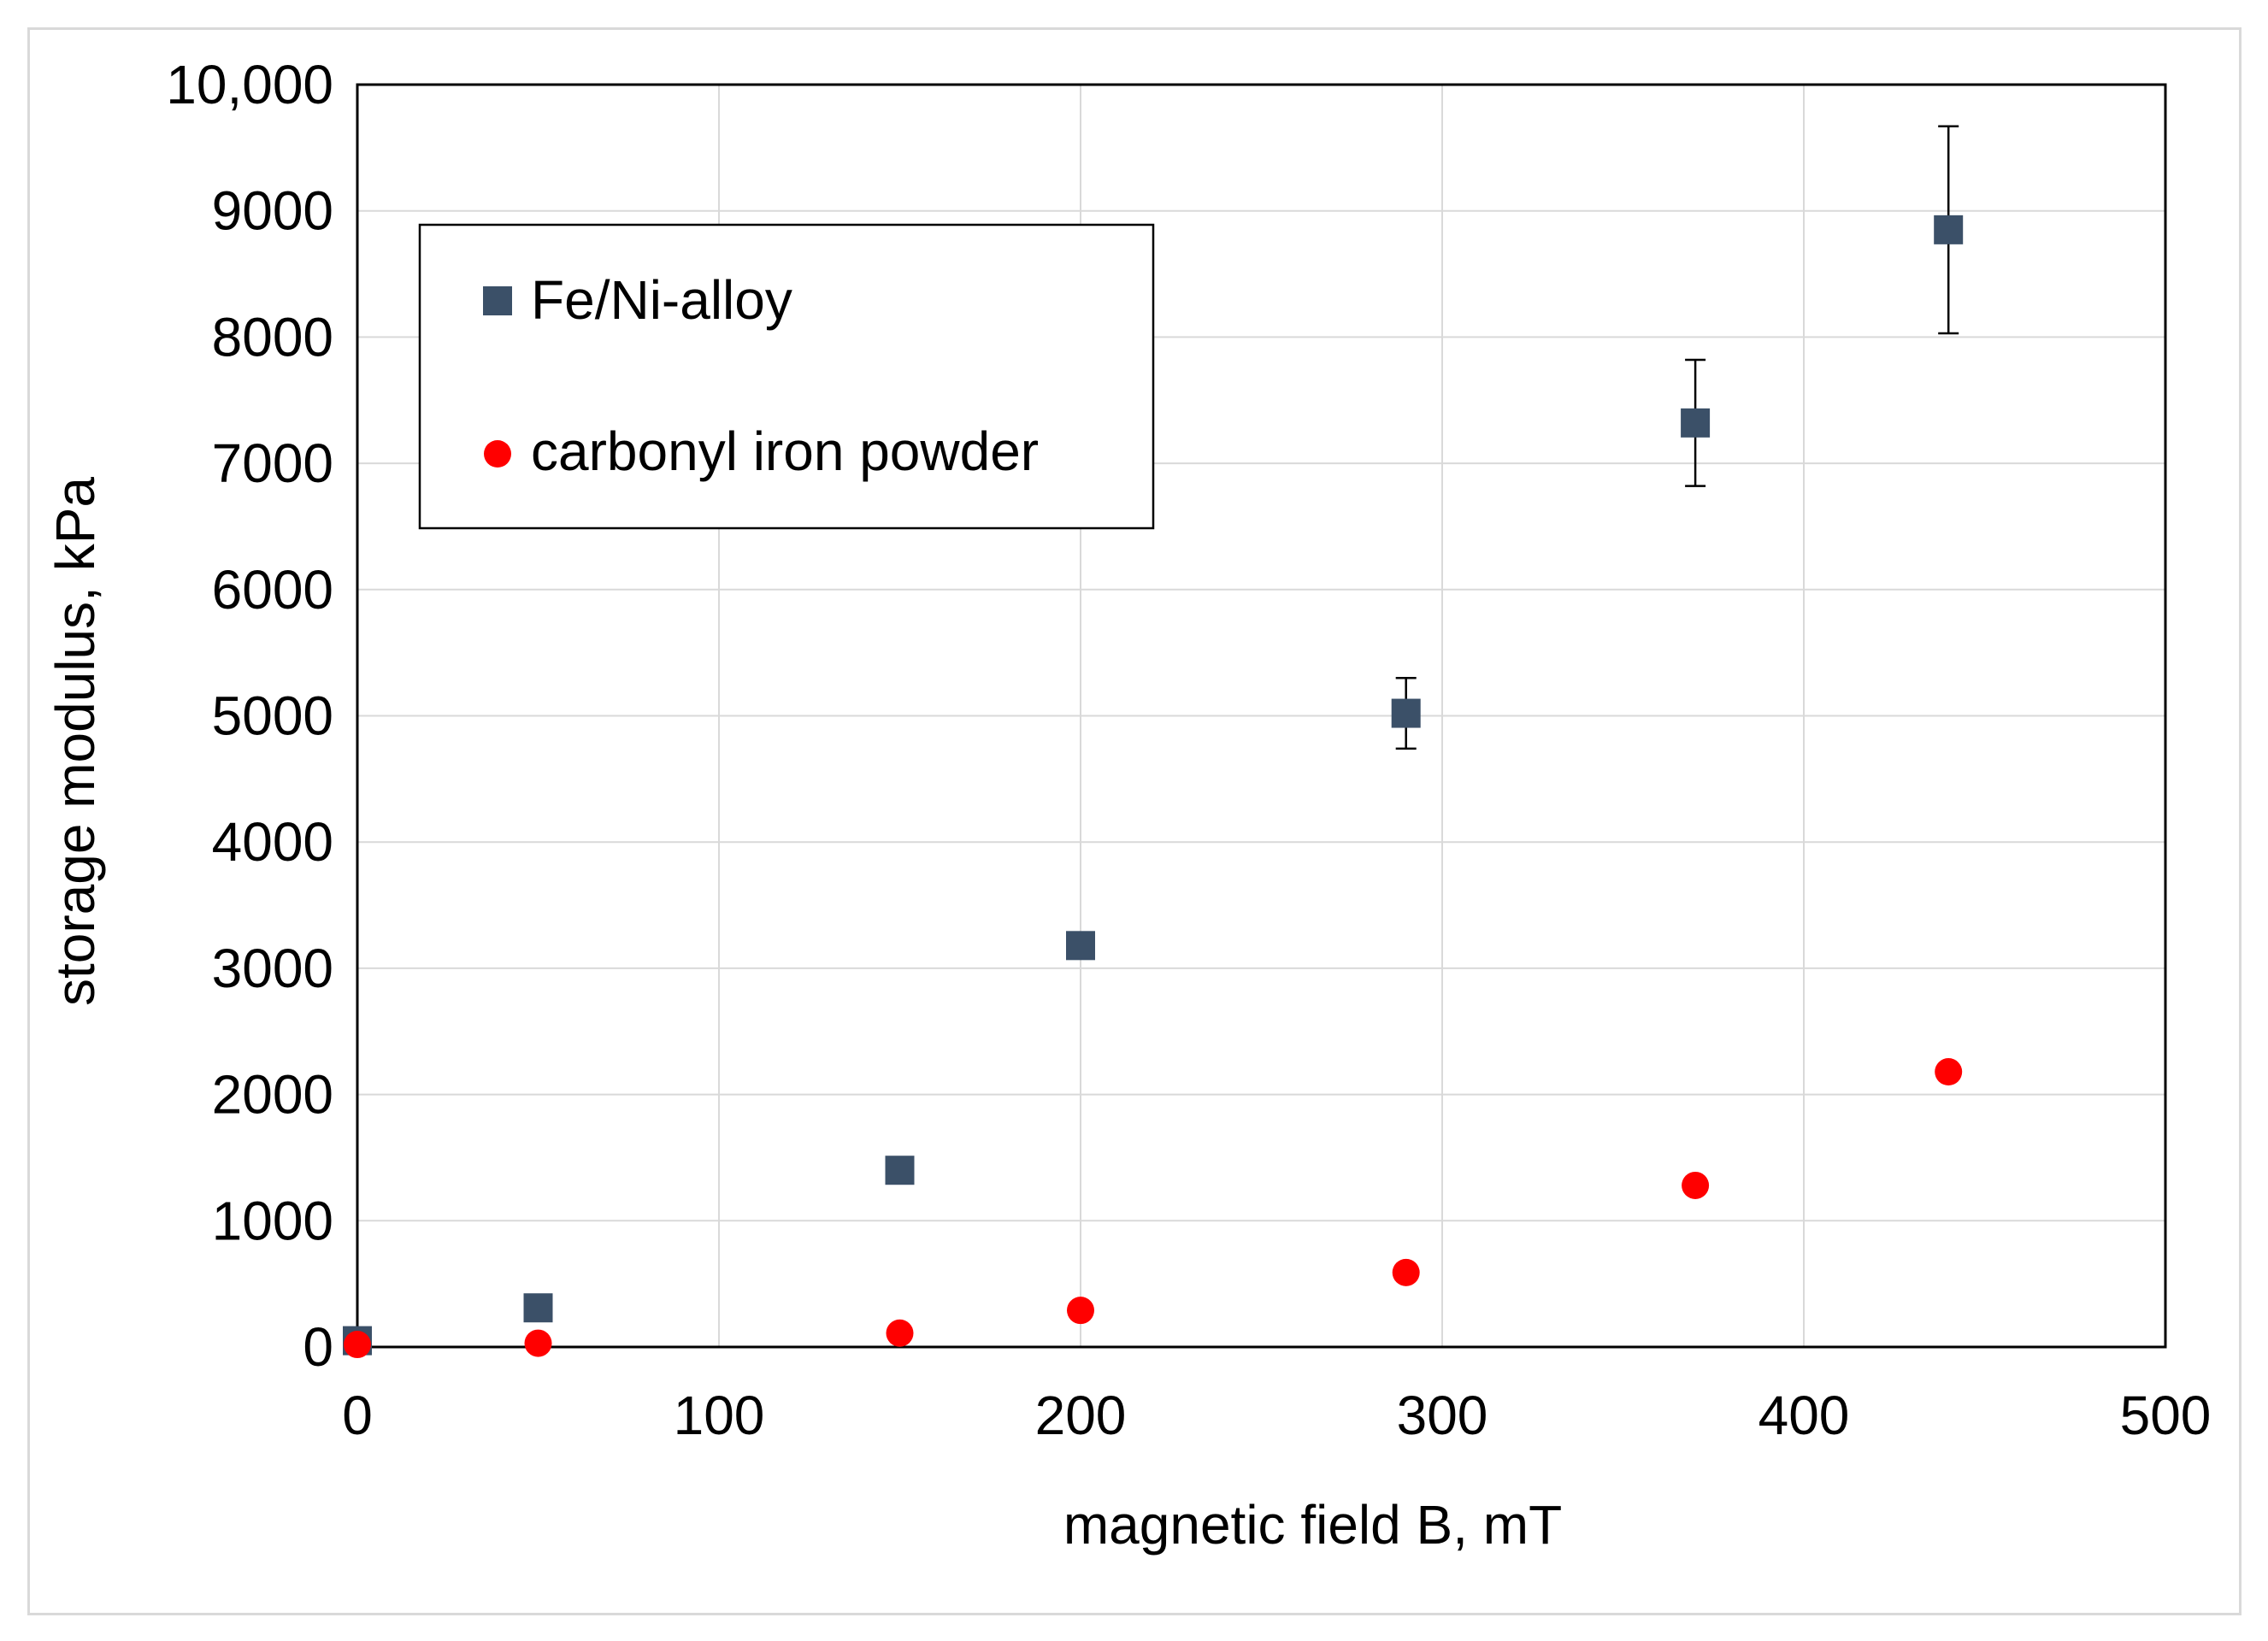 The height and width of the screenshot is (1641, 2268). What do you see at coordinates (272, 463) in the screenshot?
I see `y-tick-label: 7000` at bounding box center [272, 463].